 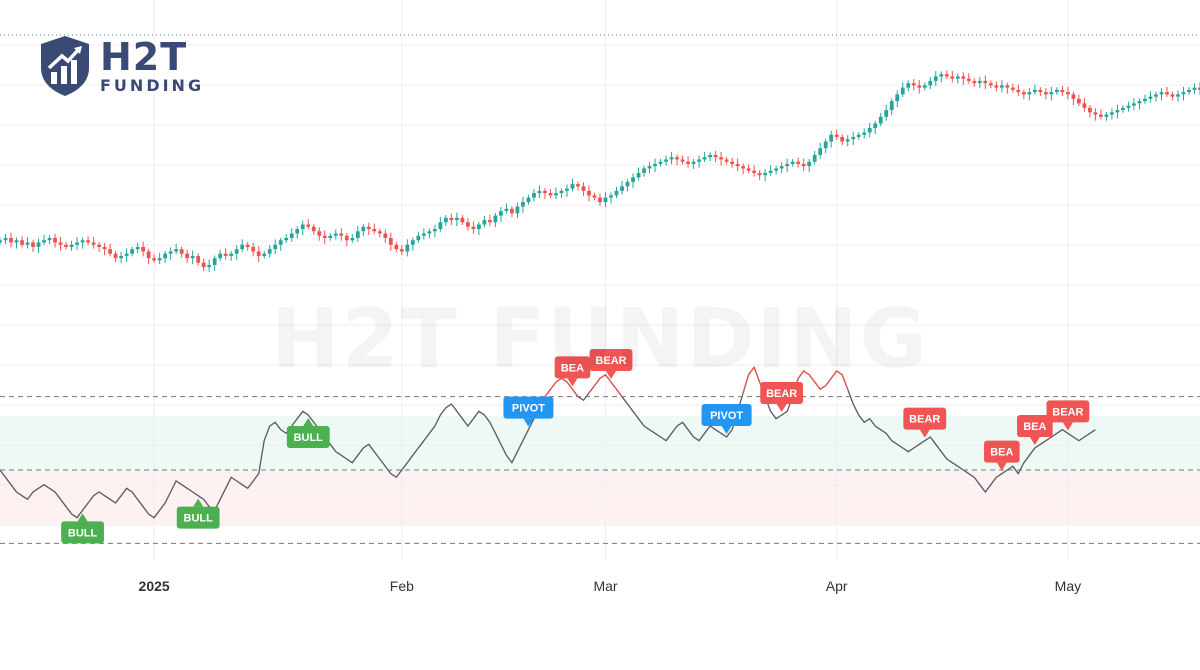 I want to click on x-tick-label: May, so click(x=1068, y=586).